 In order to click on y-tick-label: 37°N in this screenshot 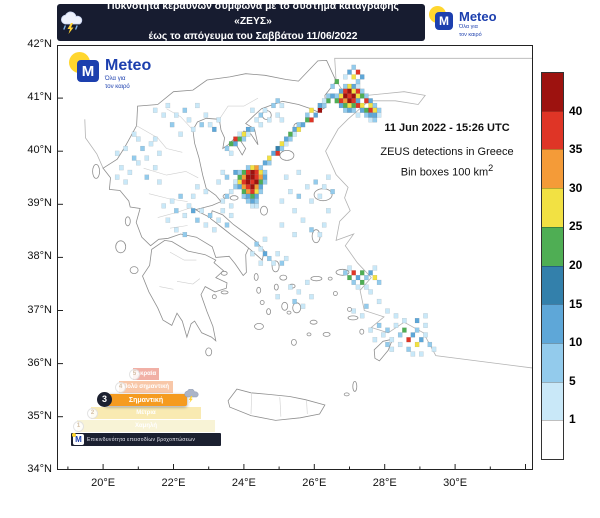, I will do `click(39, 309)`.